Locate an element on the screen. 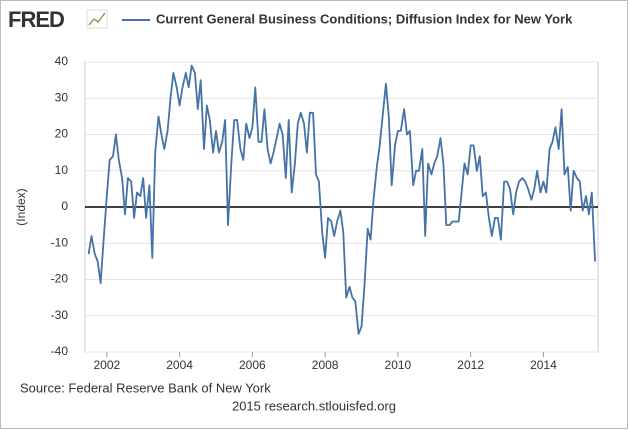 This screenshot has height=430, width=629. x-tick-label: 2014 is located at coordinates (543, 365).